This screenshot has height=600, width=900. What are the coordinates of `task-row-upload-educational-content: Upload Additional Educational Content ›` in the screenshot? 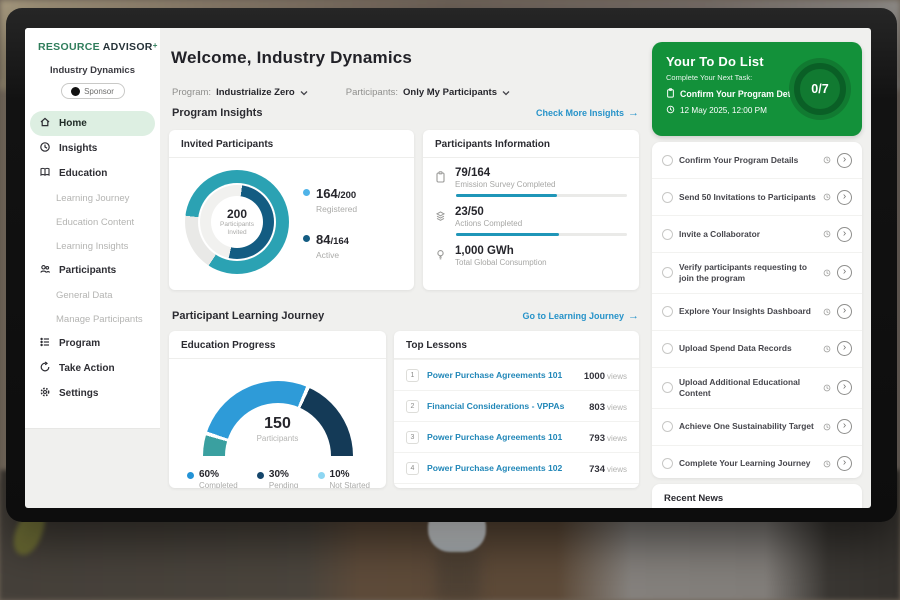 It's located at (757, 387).